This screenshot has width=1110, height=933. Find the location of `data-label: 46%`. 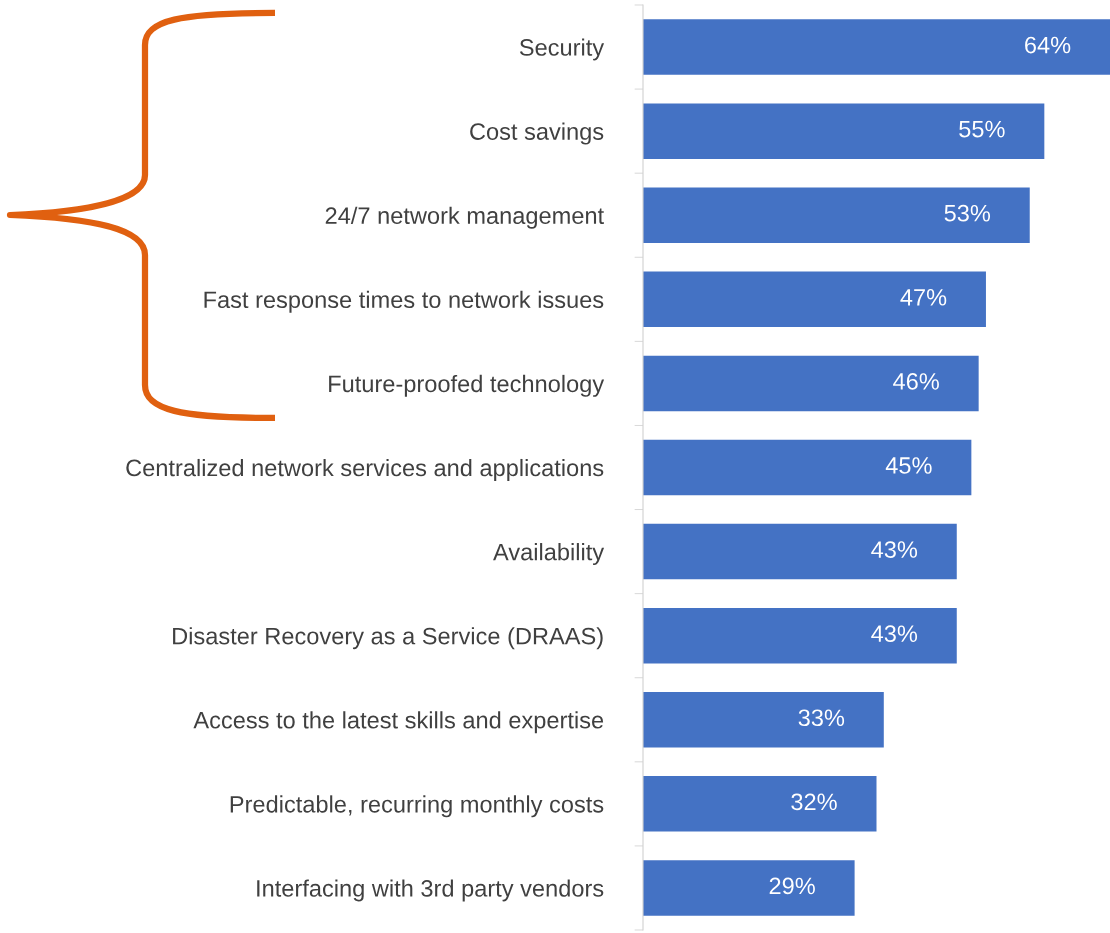

data-label: 46% is located at coordinates (916, 381).